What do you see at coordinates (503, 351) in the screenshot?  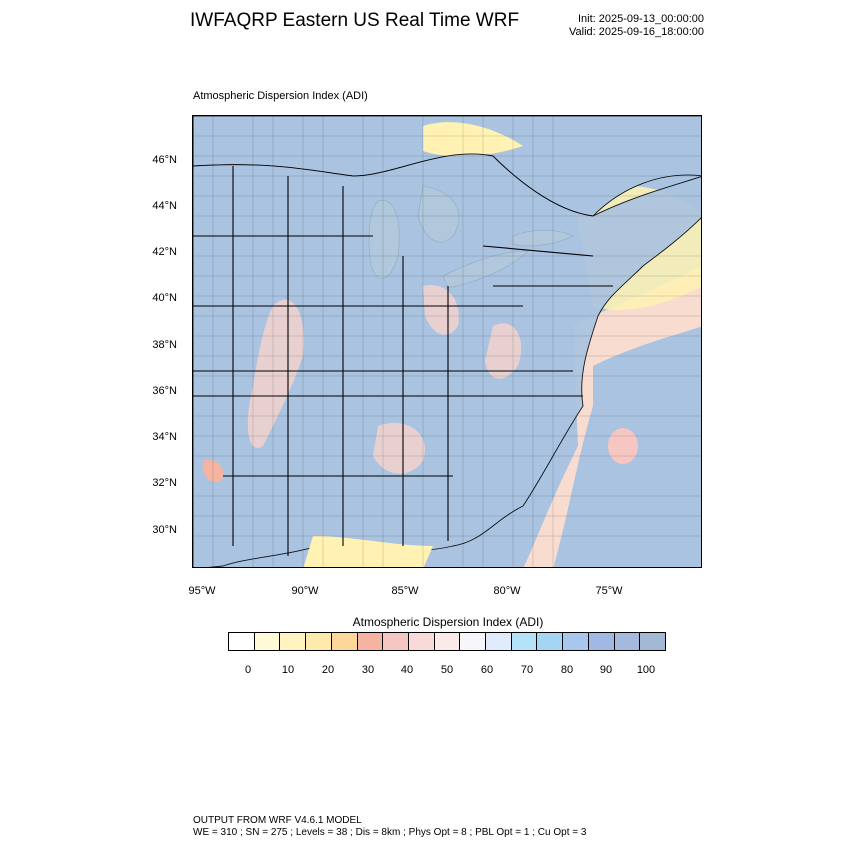 I see `warm-patch-virginia` at bounding box center [503, 351].